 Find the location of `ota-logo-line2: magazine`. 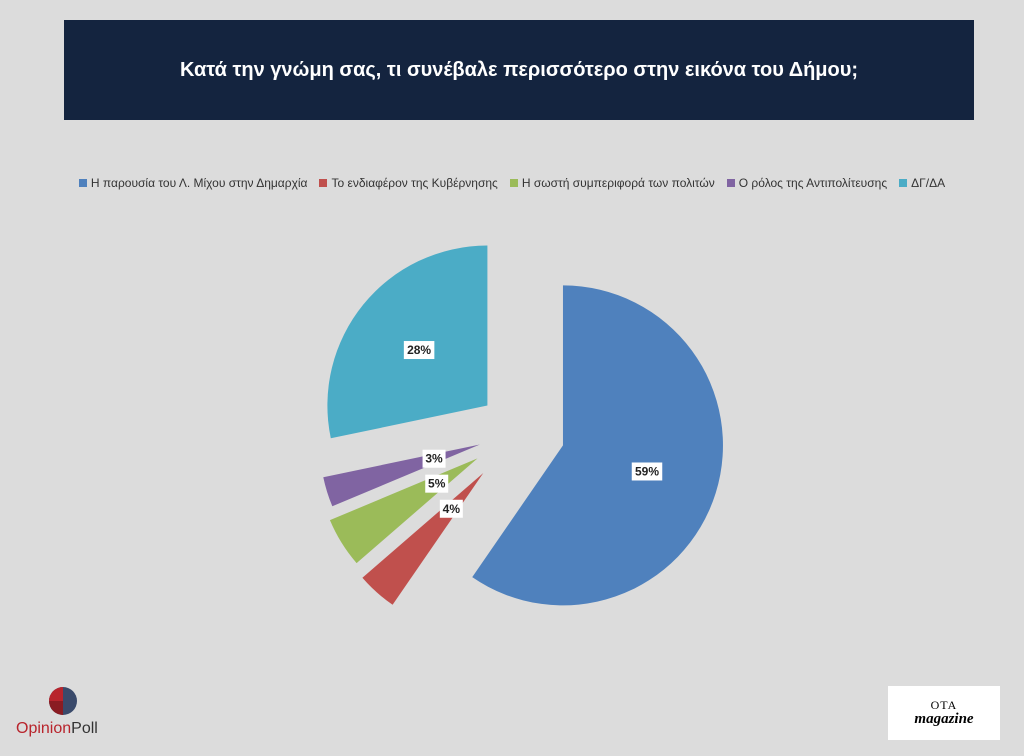

ota-logo-line2: magazine is located at coordinates (944, 718).